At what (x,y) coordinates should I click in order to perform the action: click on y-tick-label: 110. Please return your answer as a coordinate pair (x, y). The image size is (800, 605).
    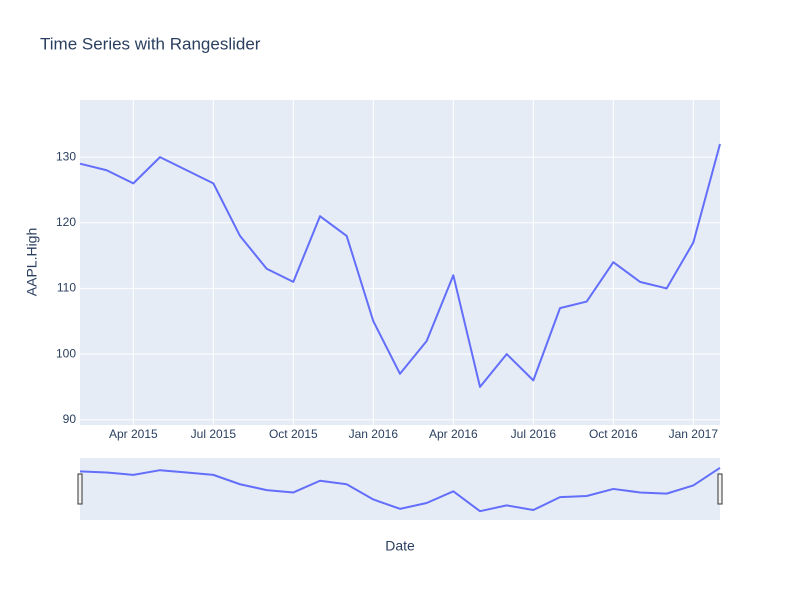
    Looking at the image, I should click on (66, 288).